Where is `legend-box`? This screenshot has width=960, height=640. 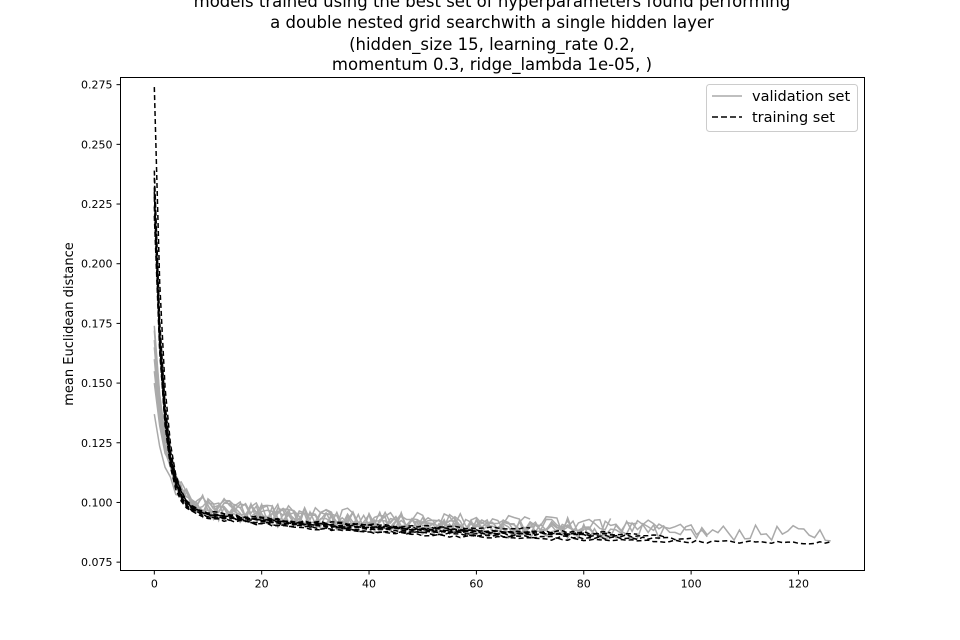
legend-box is located at coordinates (782, 108).